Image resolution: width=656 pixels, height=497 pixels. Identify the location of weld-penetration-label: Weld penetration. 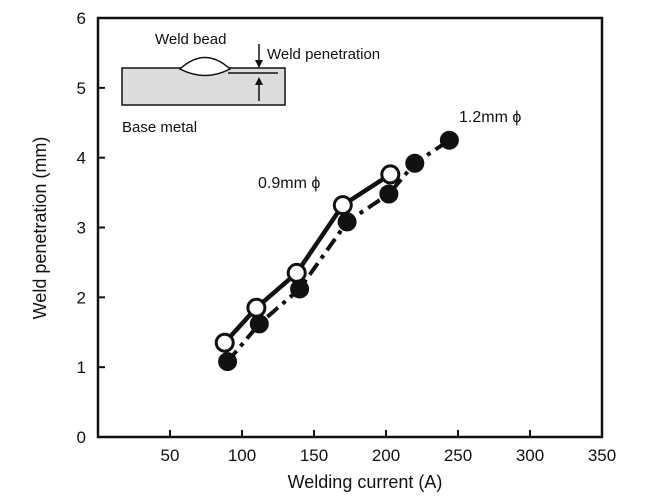
(323, 54).